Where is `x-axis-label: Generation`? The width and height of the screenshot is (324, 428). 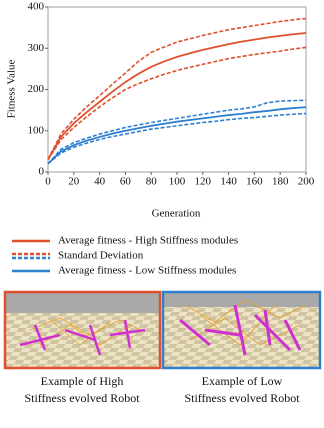
x-axis-label: Generation is located at coordinates (176, 214).